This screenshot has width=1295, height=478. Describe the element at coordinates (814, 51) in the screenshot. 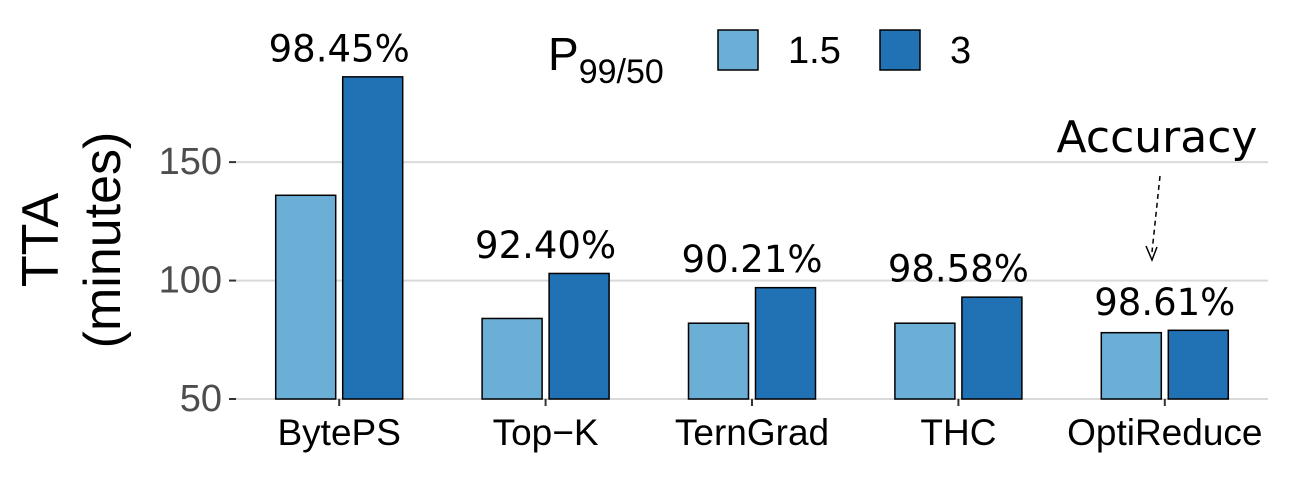

I see `legend-label: 1.5` at that location.